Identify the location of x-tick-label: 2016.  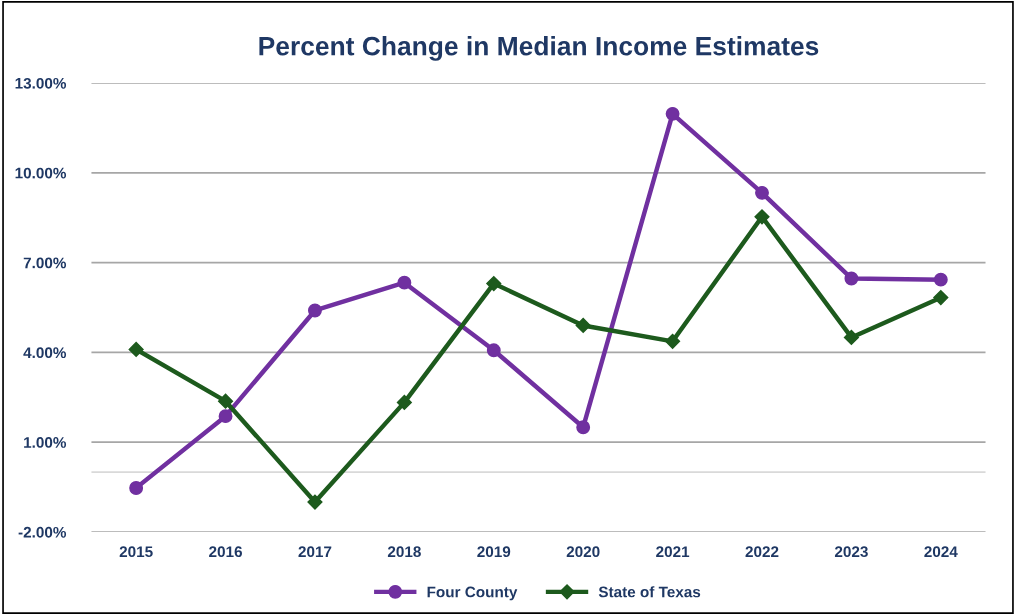
(225, 552).